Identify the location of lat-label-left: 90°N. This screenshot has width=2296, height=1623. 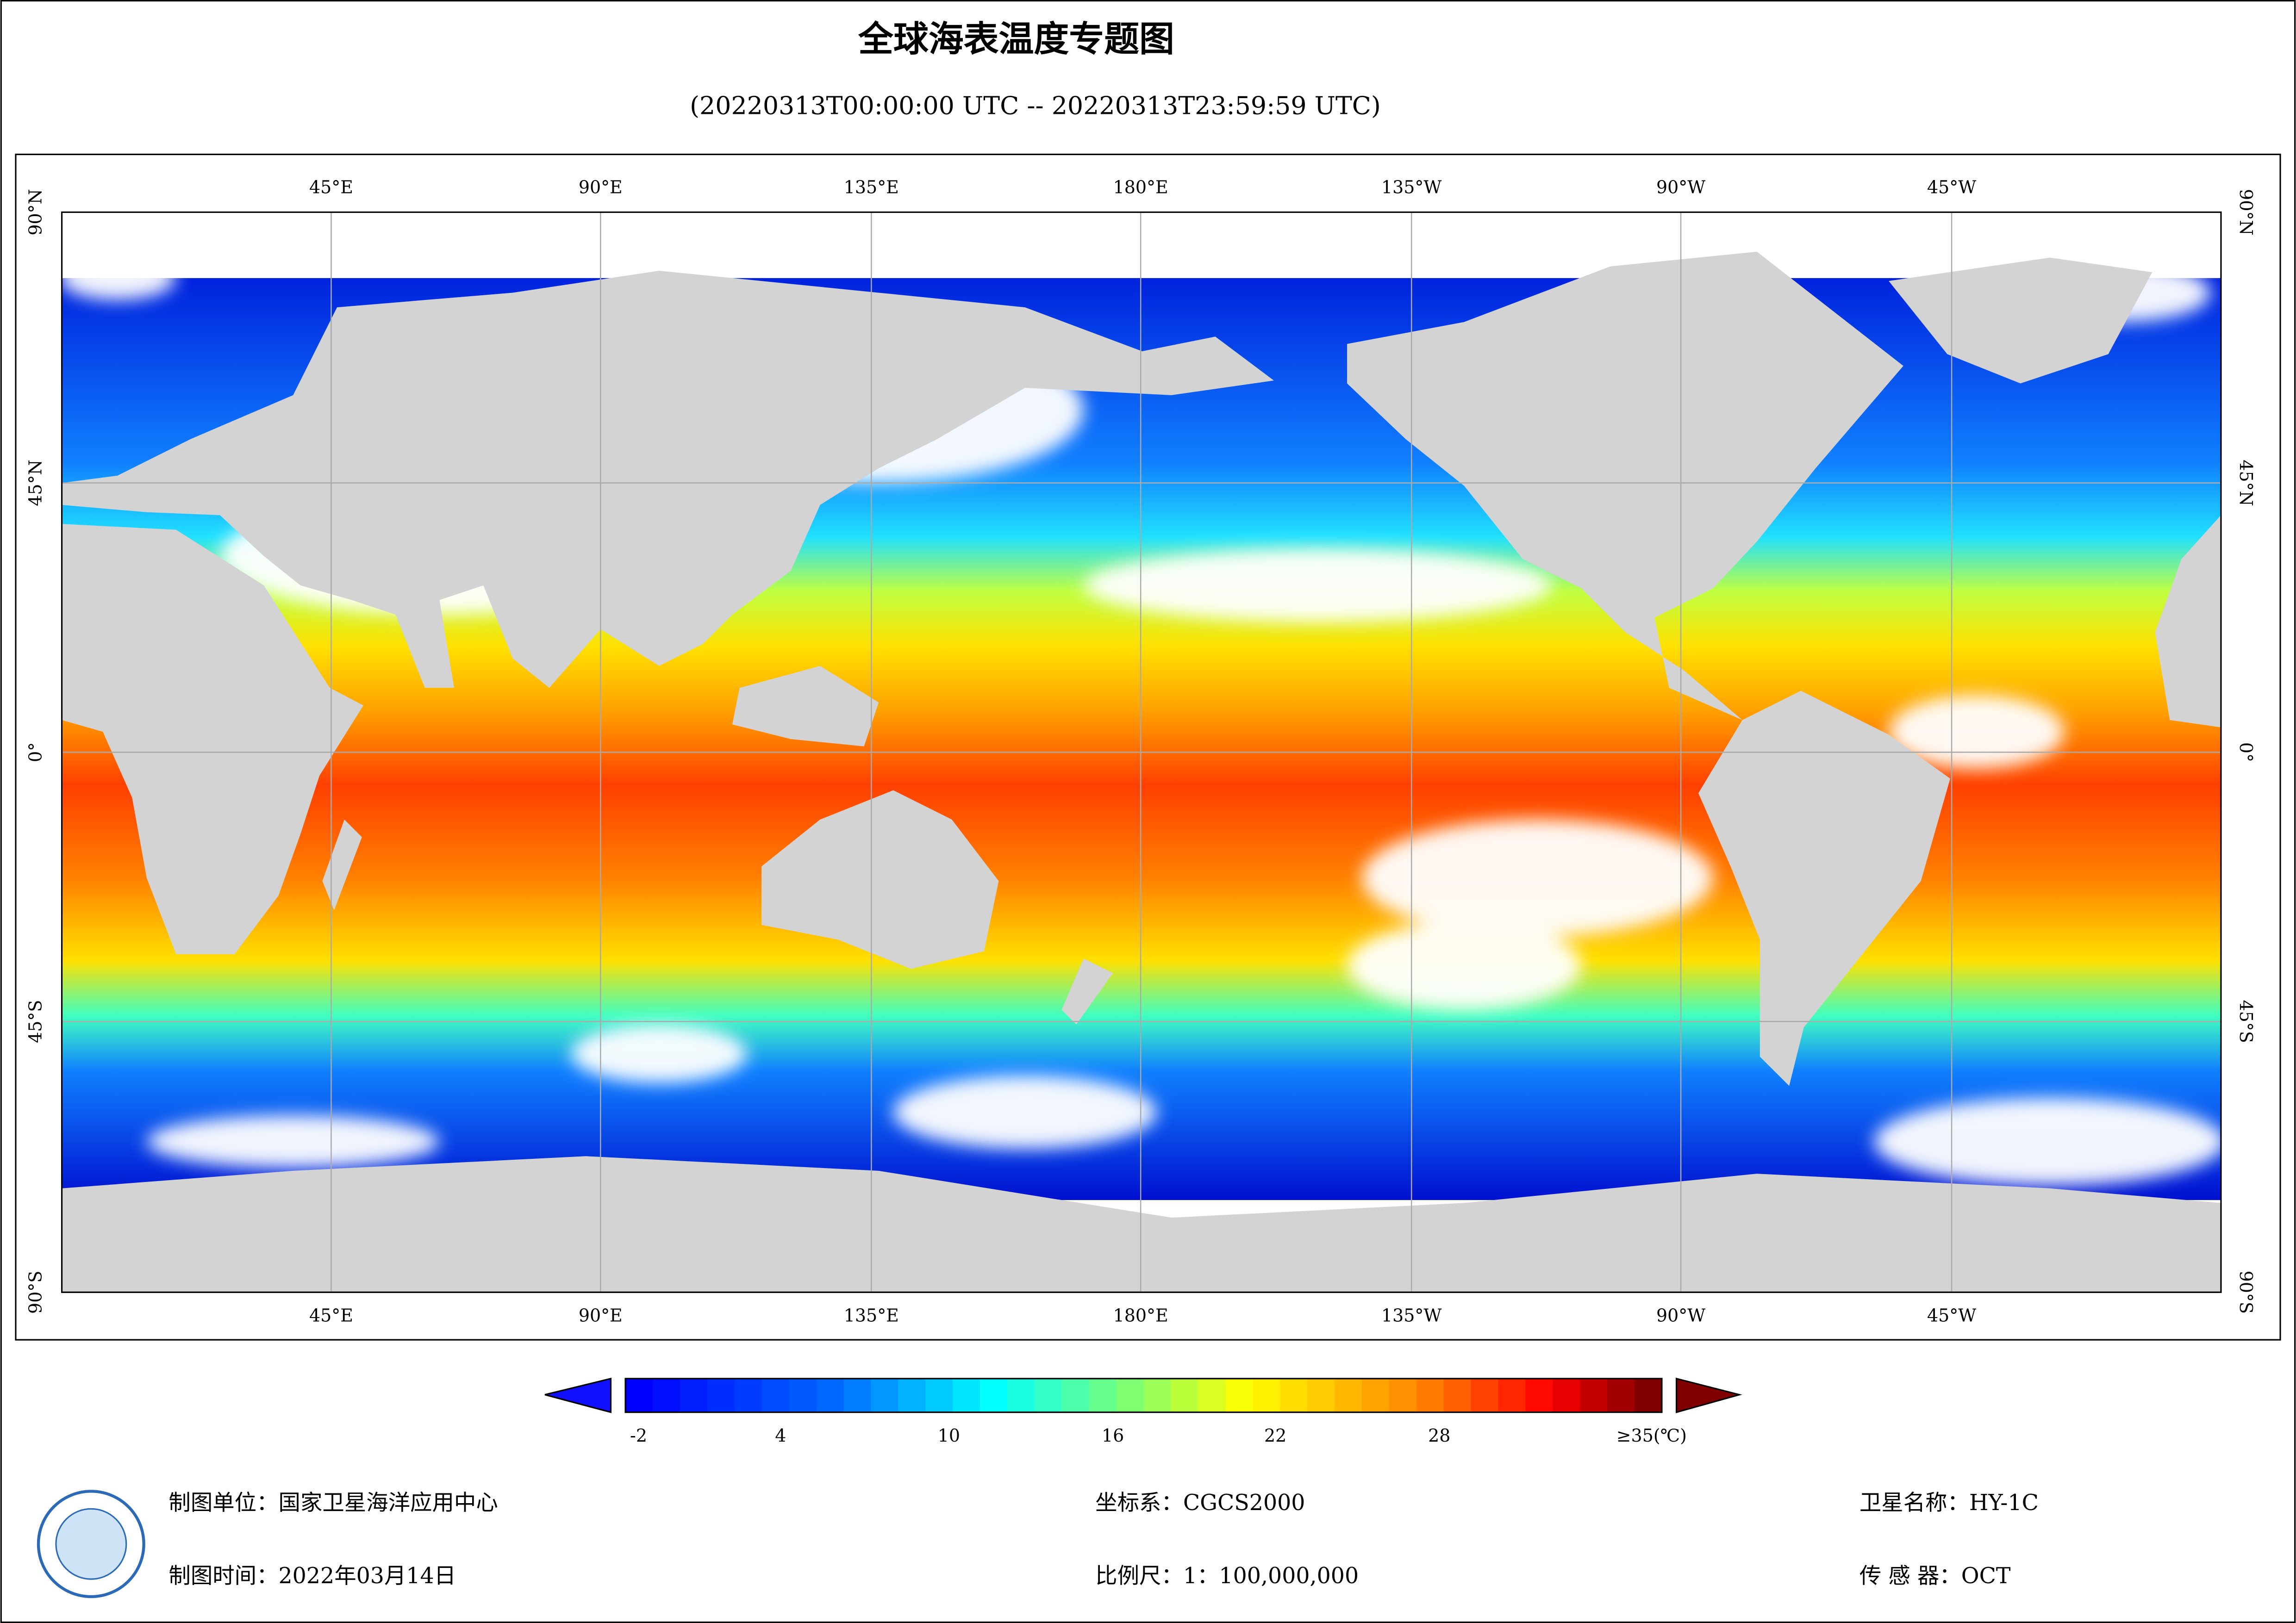
(35, 212).